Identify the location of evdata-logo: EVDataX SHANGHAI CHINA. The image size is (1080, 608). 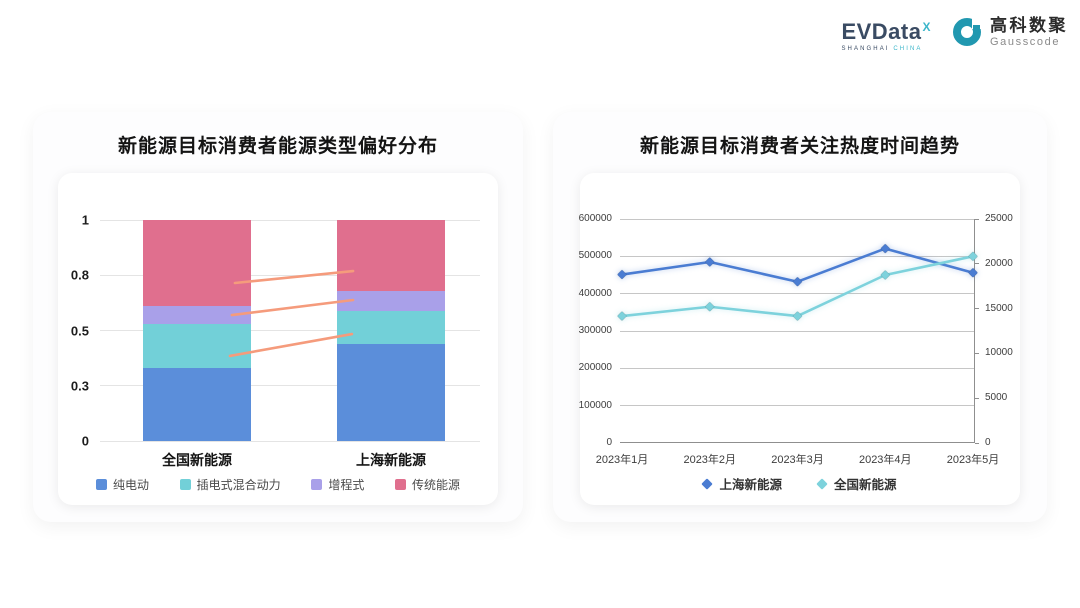
(886, 35).